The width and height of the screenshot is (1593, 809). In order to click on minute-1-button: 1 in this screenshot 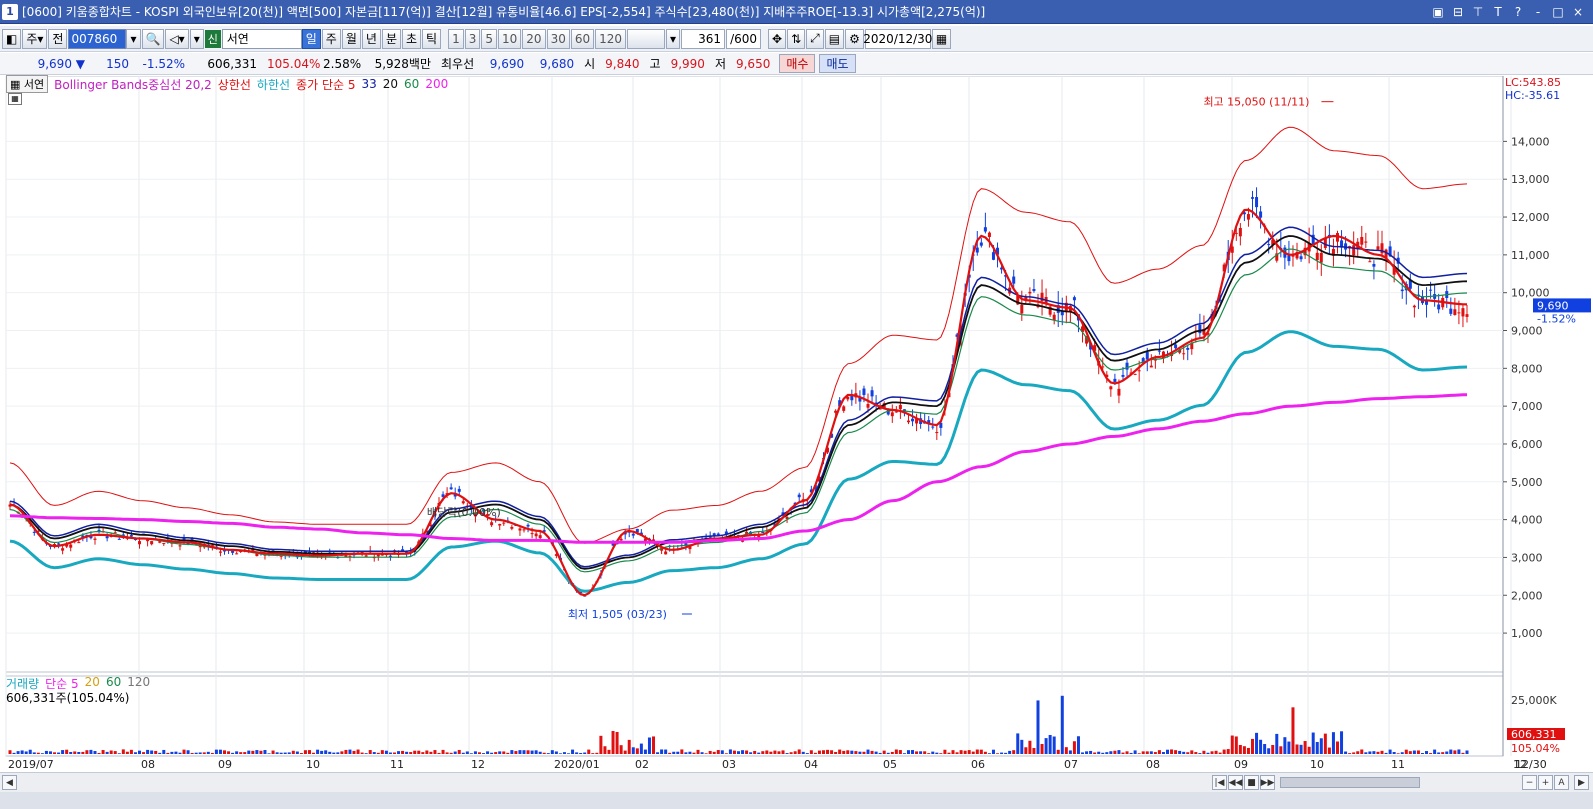, I will do `click(456, 38)`.